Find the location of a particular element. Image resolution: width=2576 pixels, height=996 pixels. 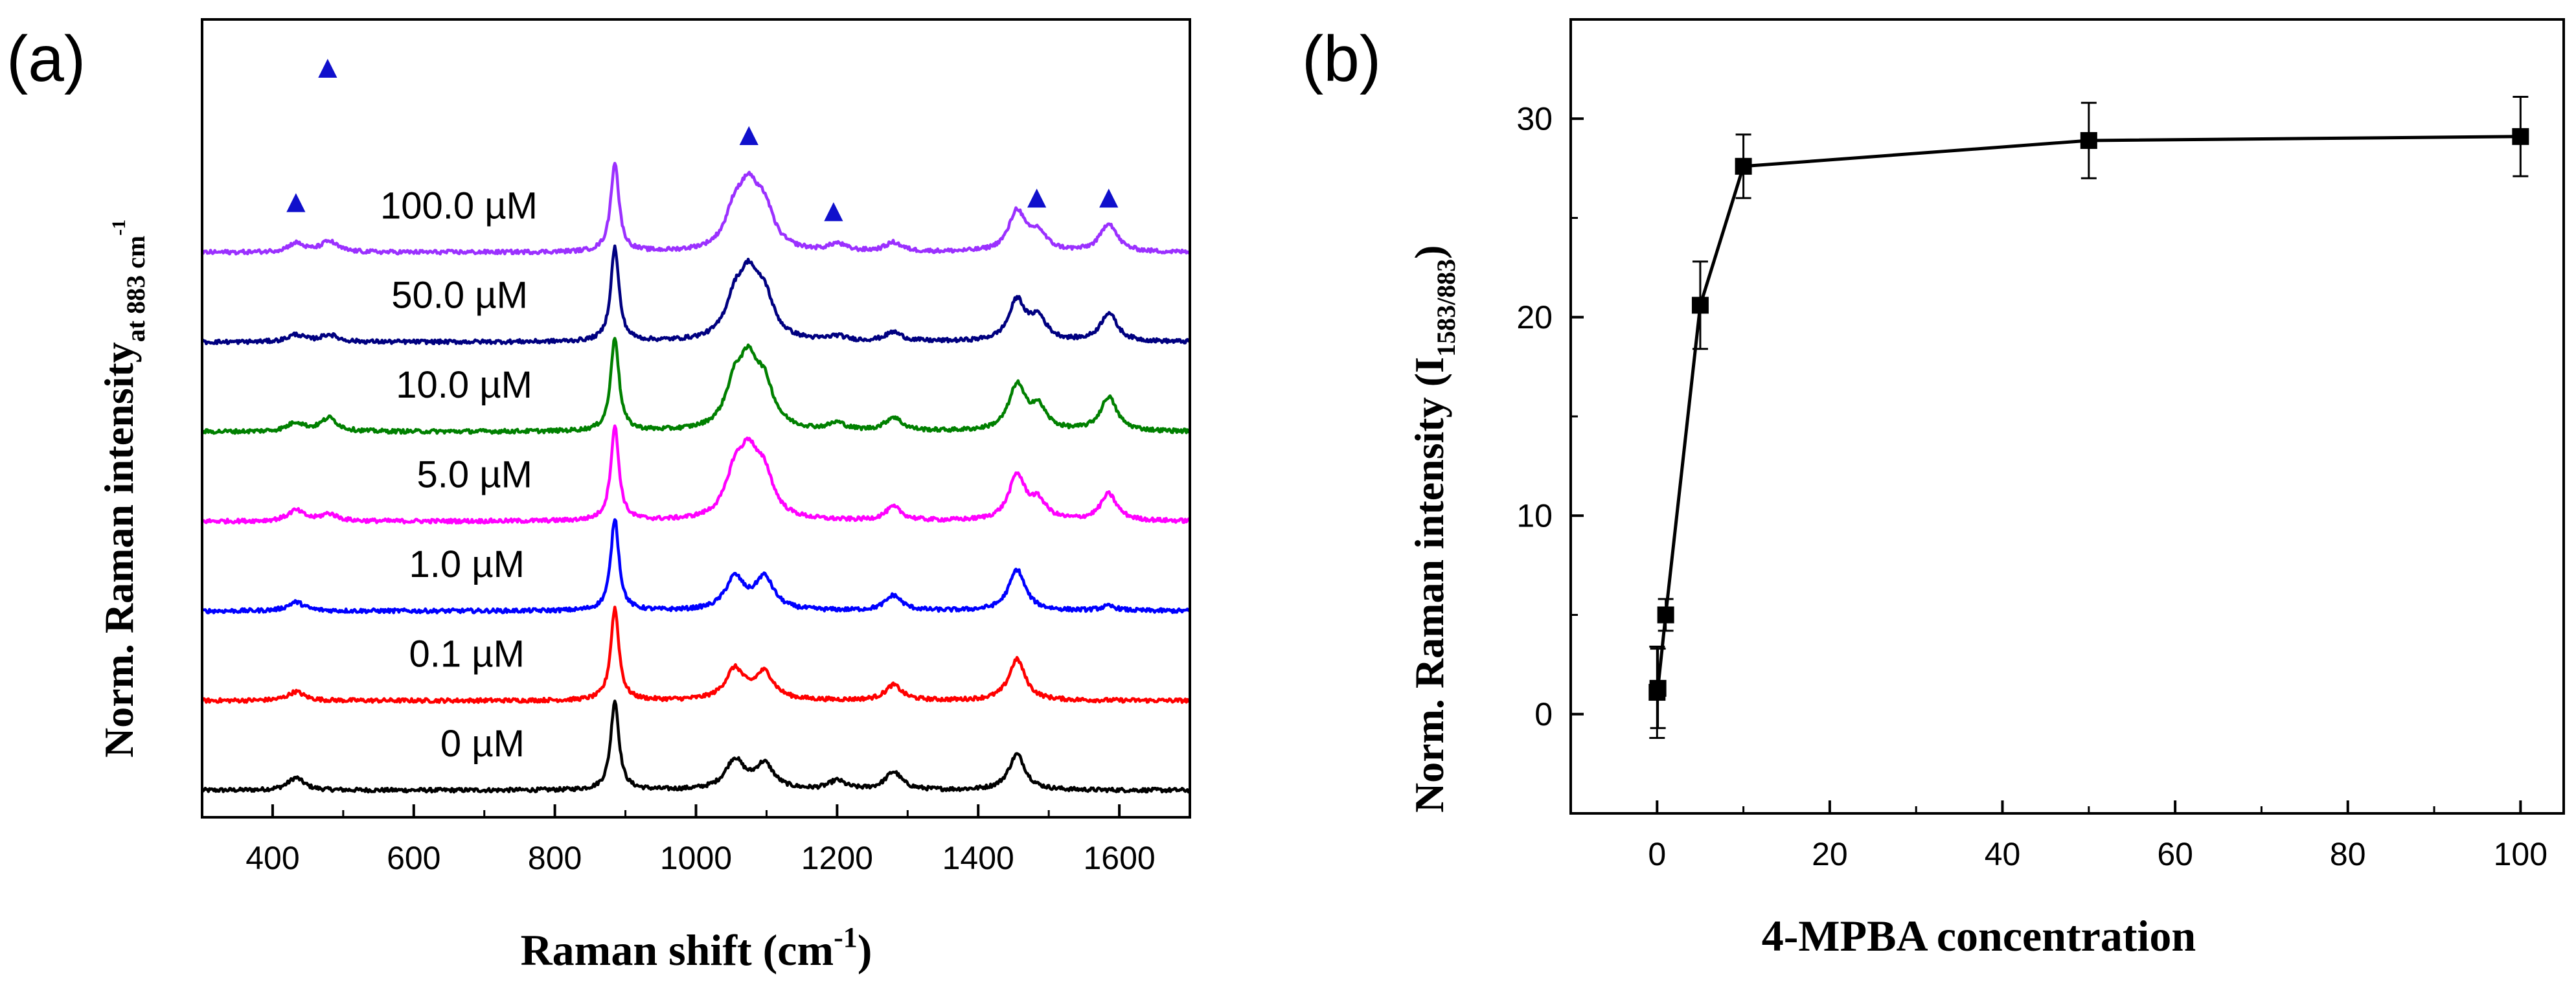

b-x-tick-label: 40 is located at coordinates (2003, 854).